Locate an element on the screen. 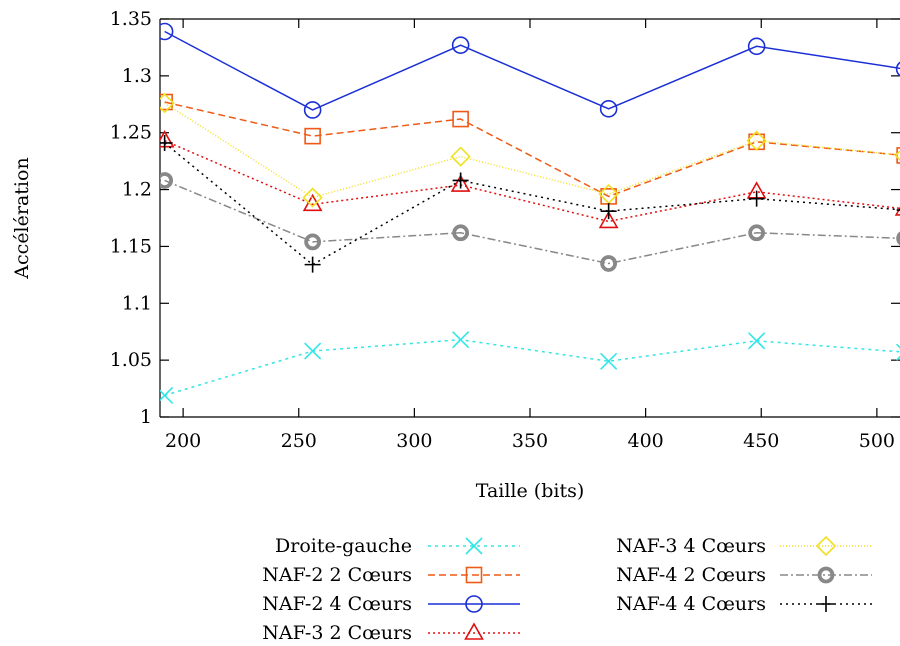 The image size is (900, 646). x-tick-label: 400 is located at coordinates (645, 441).